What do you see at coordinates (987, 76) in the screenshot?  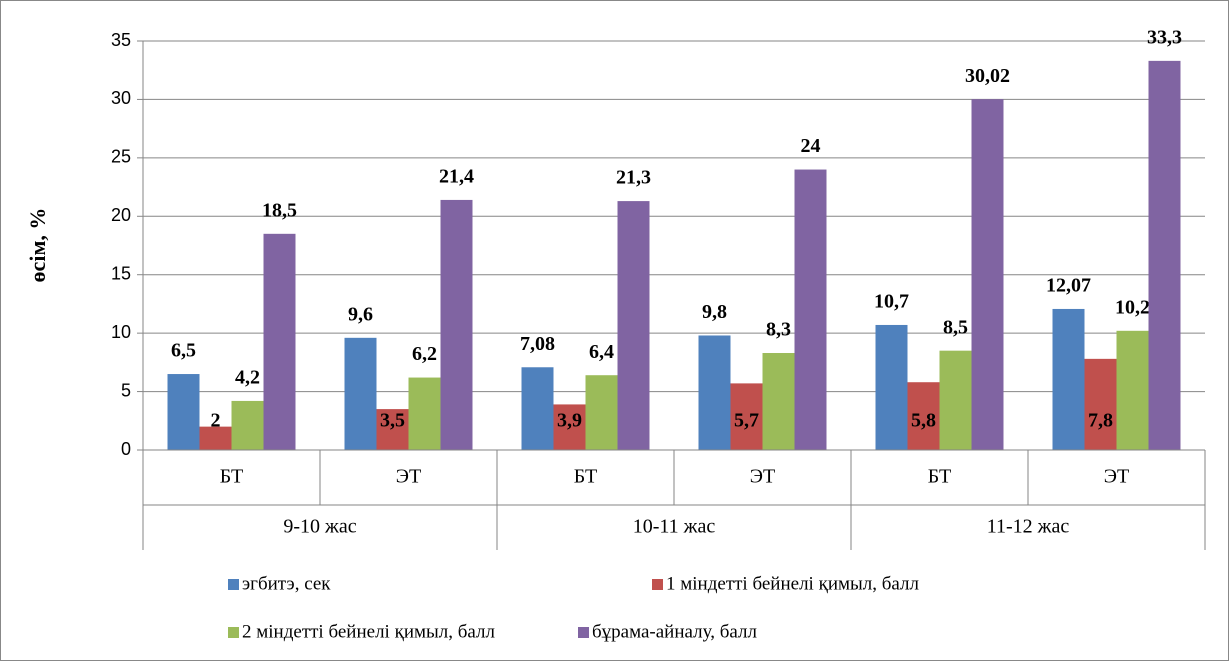 I see `data-label: 30,02` at bounding box center [987, 76].